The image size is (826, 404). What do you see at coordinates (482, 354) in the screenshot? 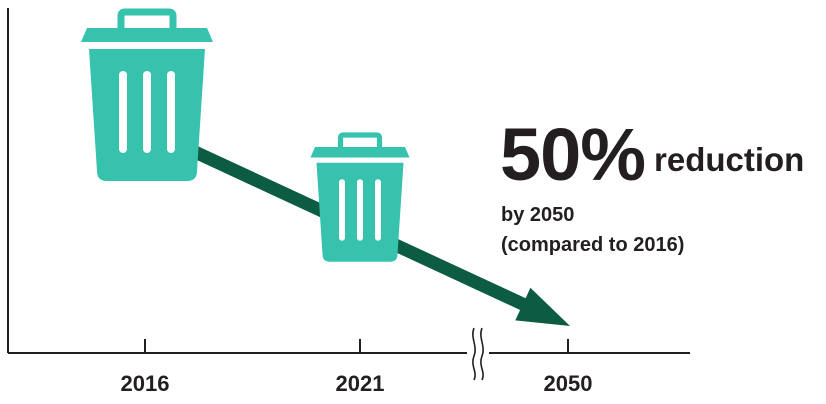
I see `axis-break-mark-right` at bounding box center [482, 354].